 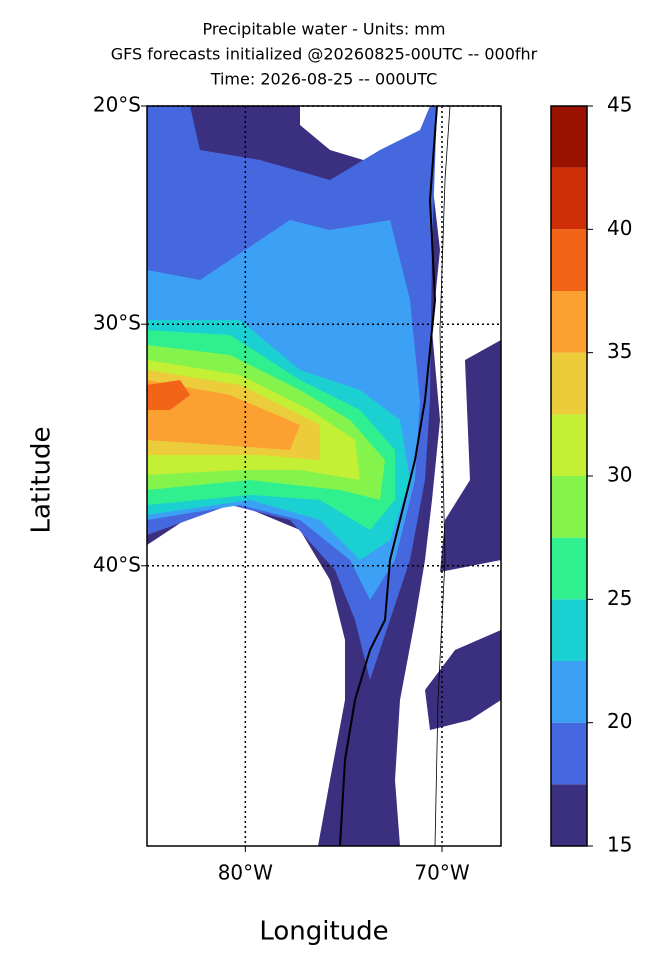 I want to click on colorbar-tick-label: 40, so click(x=619, y=228).